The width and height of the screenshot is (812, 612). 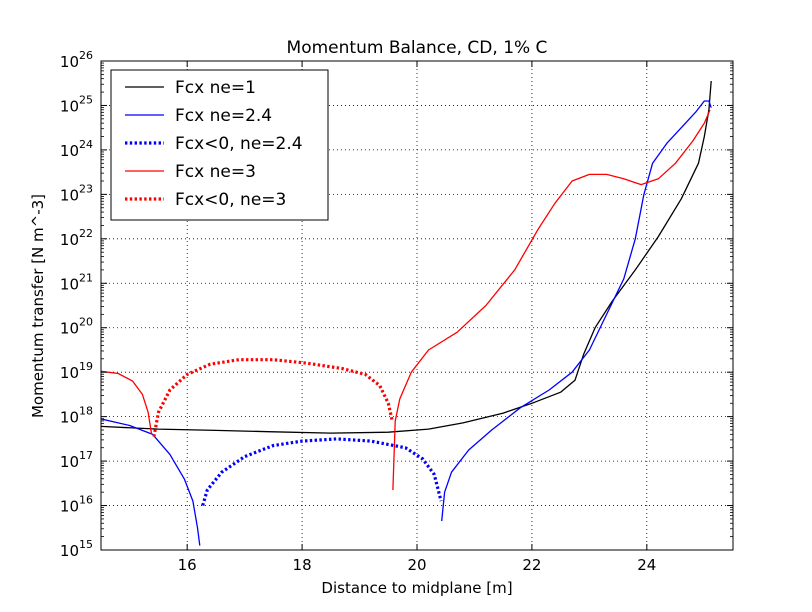 I want to click on y-tick-exponent: 23, so click(x=86, y=188).